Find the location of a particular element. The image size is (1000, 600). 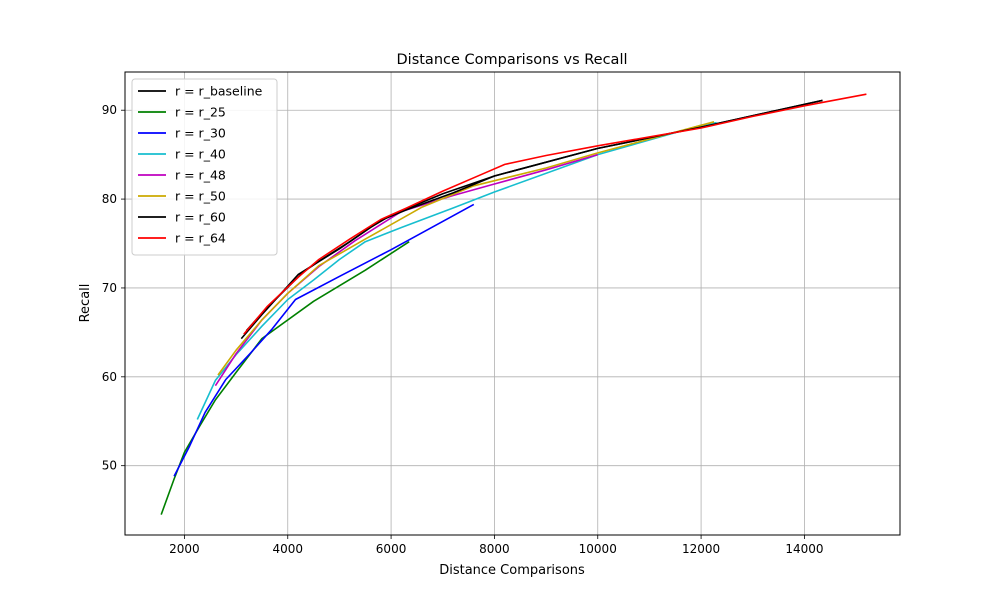

y-axis-label: Recall is located at coordinates (85, 303).